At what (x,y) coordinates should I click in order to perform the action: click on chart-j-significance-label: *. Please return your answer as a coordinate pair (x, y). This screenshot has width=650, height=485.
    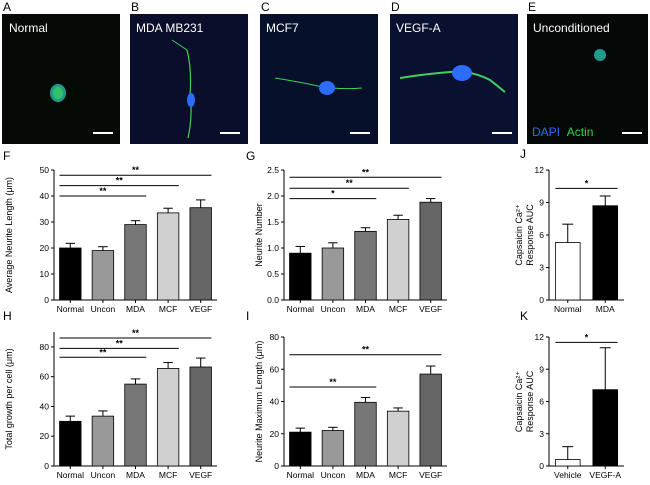
    Looking at the image, I should click on (587, 183).